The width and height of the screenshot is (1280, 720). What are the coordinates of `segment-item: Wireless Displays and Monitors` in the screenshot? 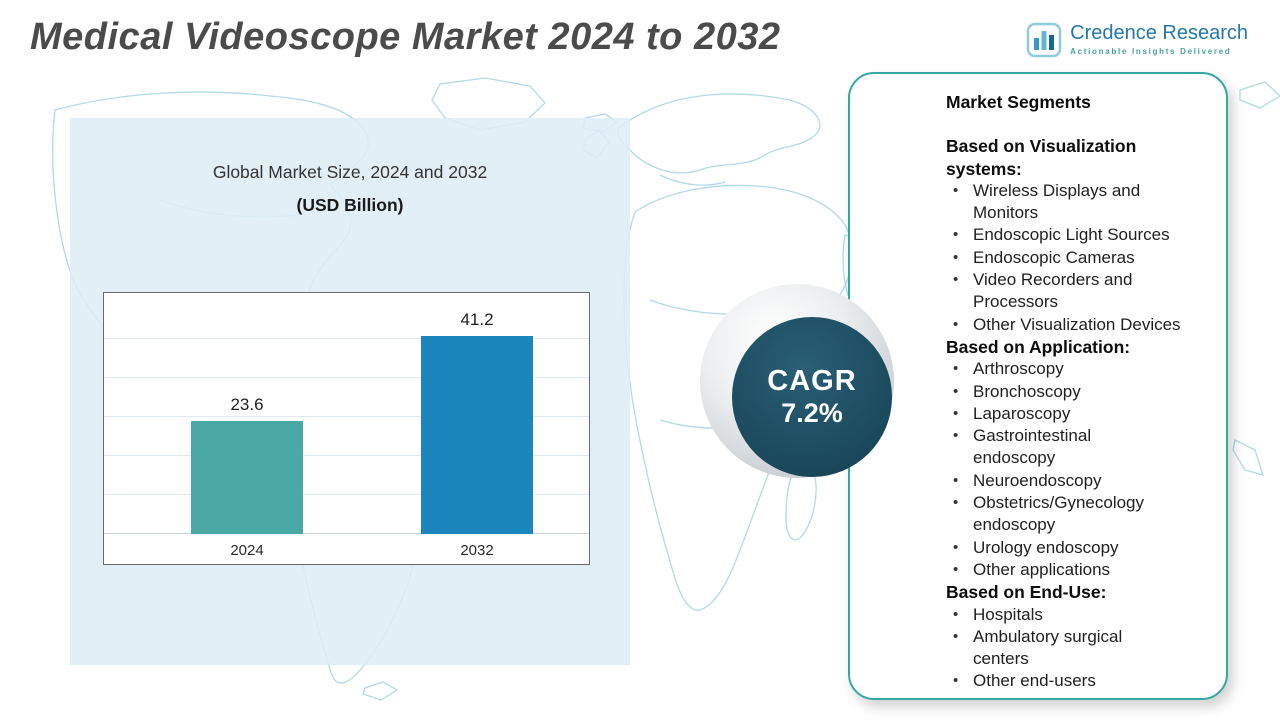 It's located at (1080, 202).